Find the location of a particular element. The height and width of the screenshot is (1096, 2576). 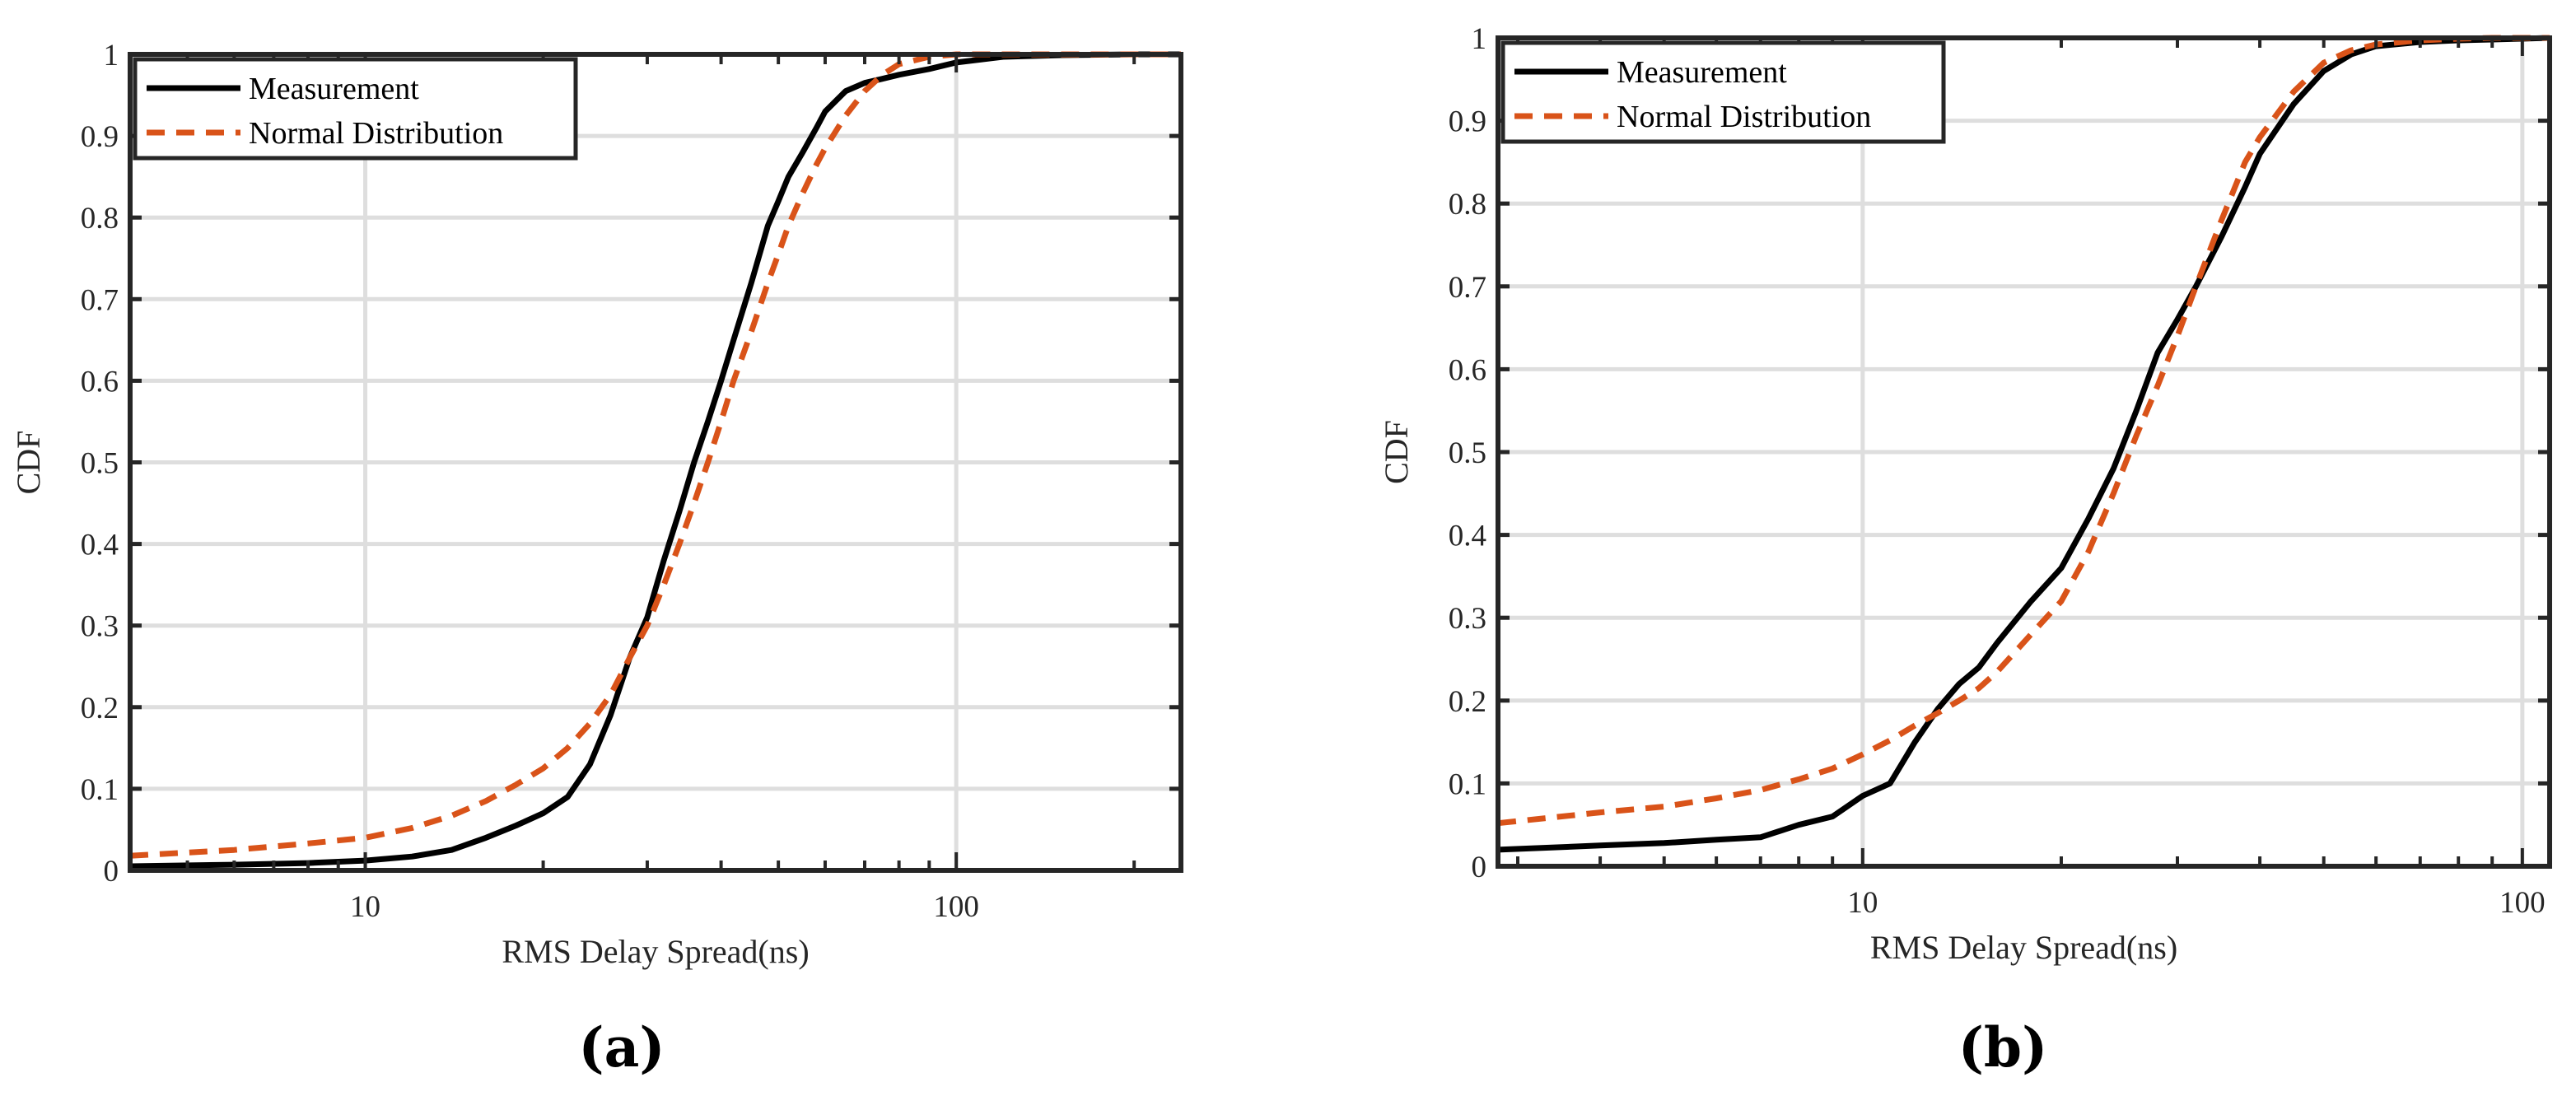

panel-label: (a) is located at coordinates (621, 1047).